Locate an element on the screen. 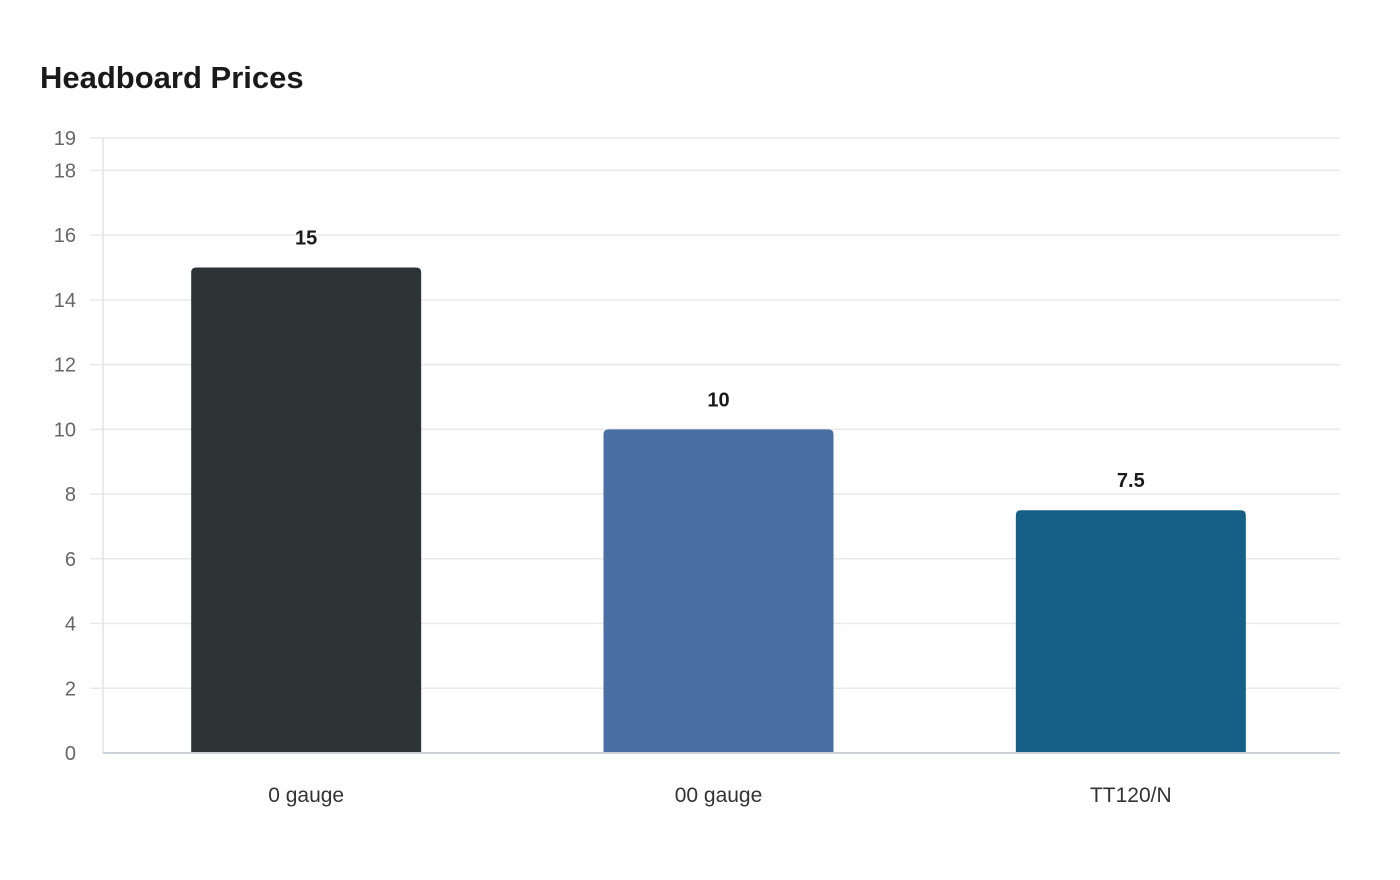  x-category-label: 00 gauge is located at coordinates (719, 795).